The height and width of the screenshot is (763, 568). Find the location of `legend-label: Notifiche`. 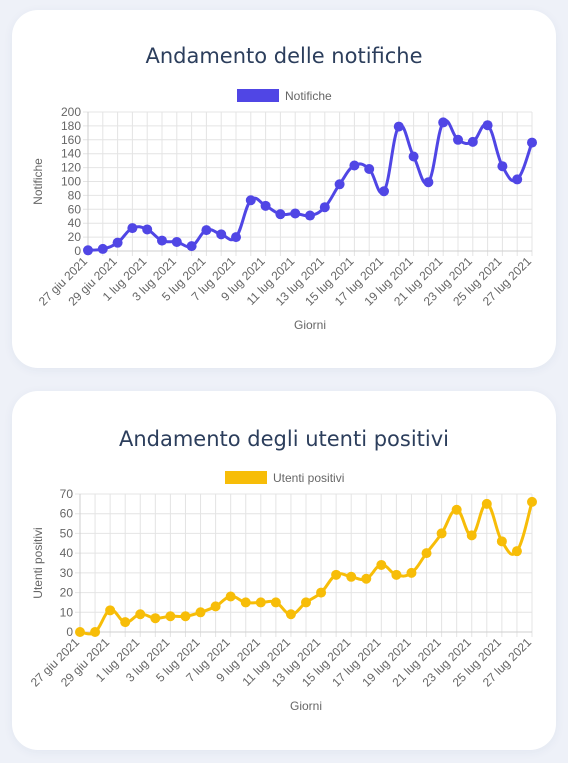

legend-label: Notifiche is located at coordinates (308, 96).